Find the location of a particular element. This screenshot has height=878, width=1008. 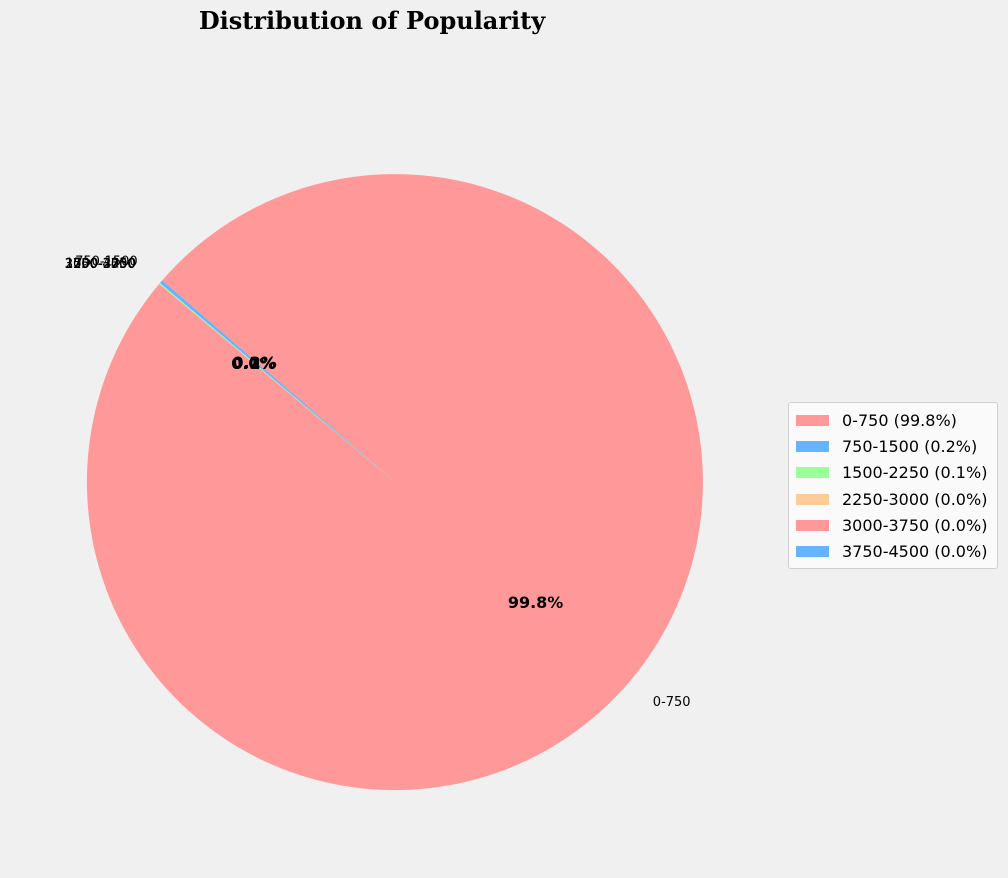

slice-percent-label: 0.0% is located at coordinates (253, 363).